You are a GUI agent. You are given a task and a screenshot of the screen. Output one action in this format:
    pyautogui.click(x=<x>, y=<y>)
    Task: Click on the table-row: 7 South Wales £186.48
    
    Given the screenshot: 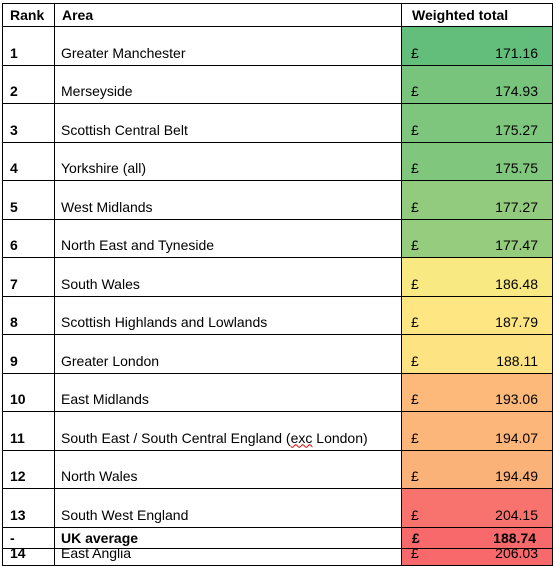 What is the action you would take?
    pyautogui.click(x=277, y=277)
    